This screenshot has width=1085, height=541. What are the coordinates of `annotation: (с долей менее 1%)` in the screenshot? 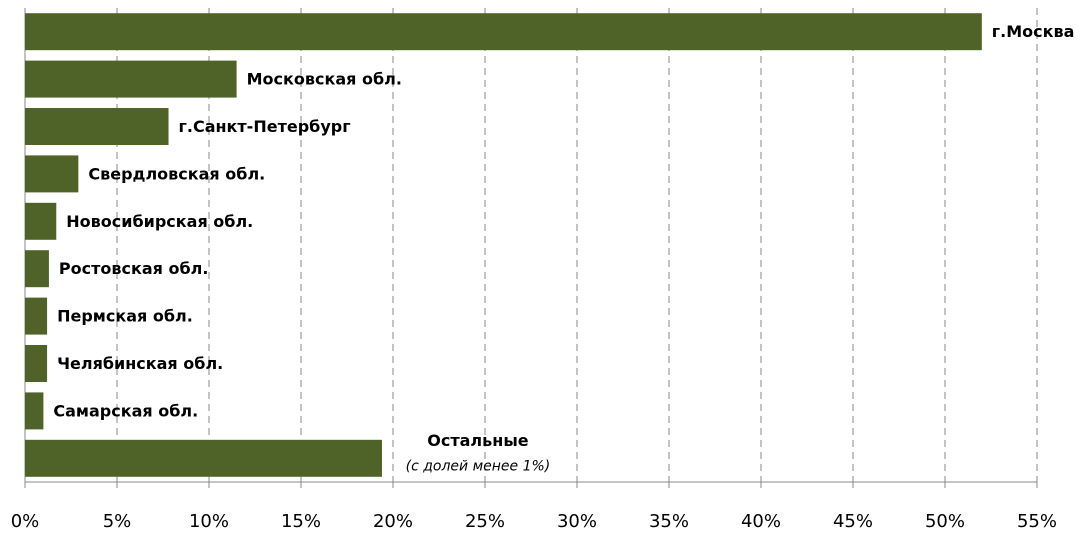 It's located at (478, 466).